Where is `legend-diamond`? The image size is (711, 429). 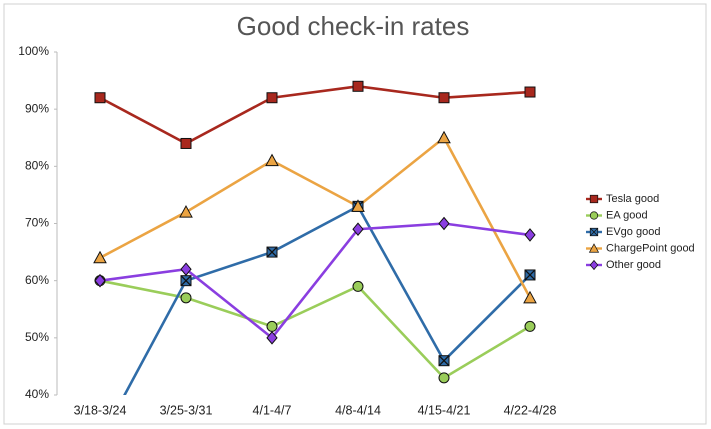
legend-diamond is located at coordinates (594, 265).